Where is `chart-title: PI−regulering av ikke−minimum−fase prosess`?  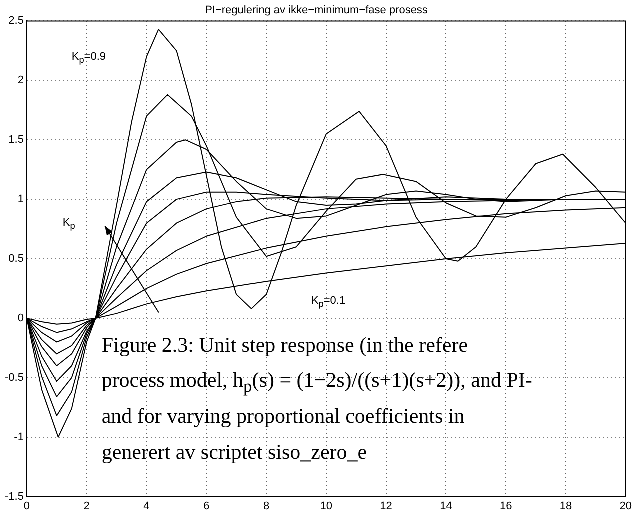
chart-title: PI−regulering av ikke−minimum−fase prosess is located at coordinates (316, 10).